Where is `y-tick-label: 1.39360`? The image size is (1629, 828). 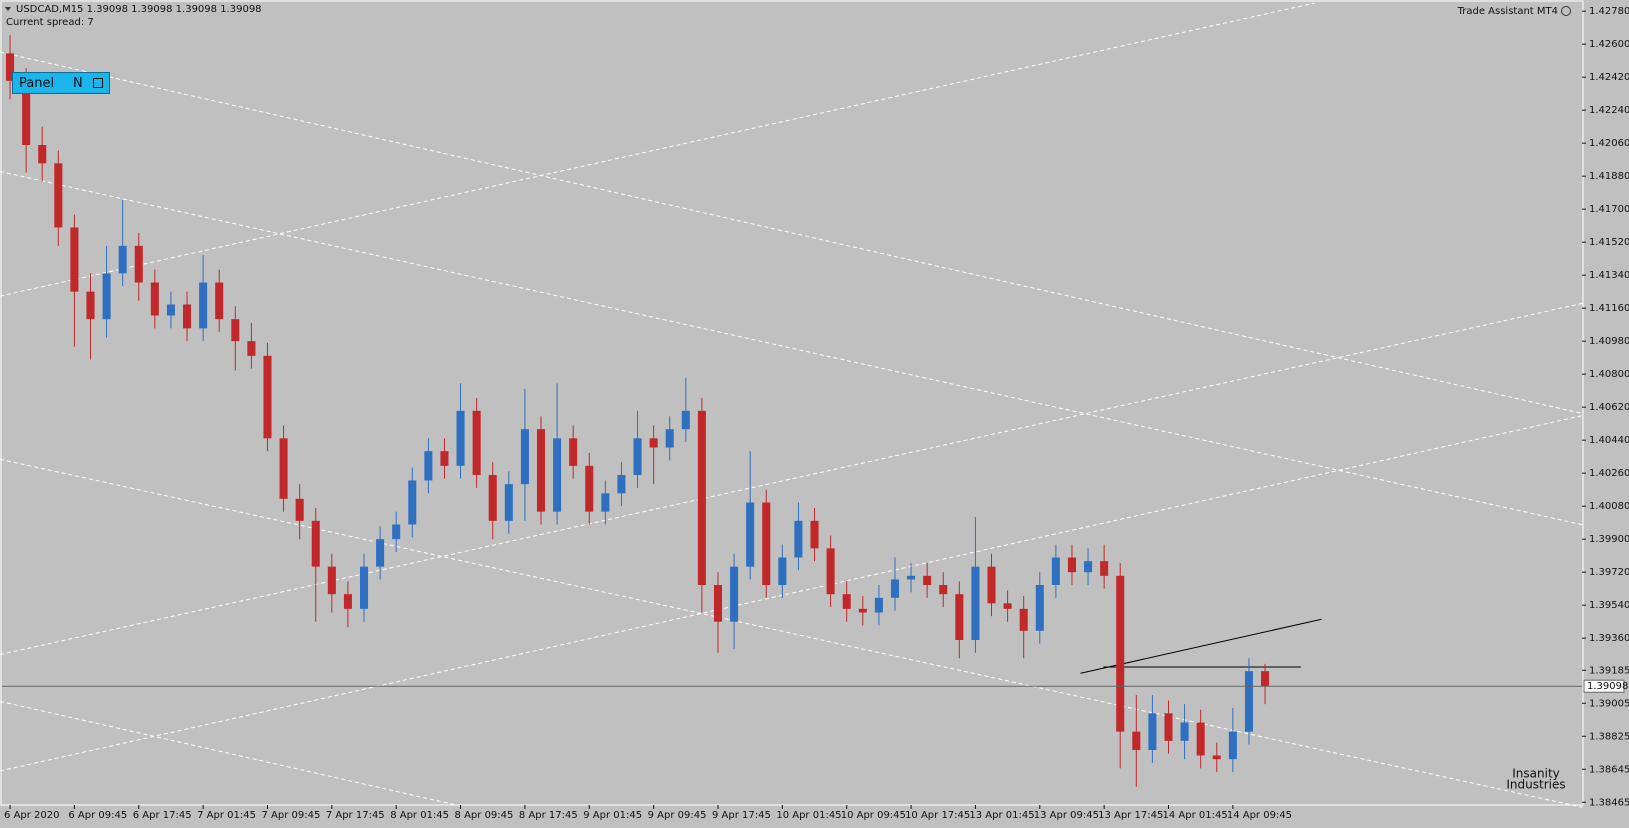
y-tick-label: 1.39360 is located at coordinates (1609, 638).